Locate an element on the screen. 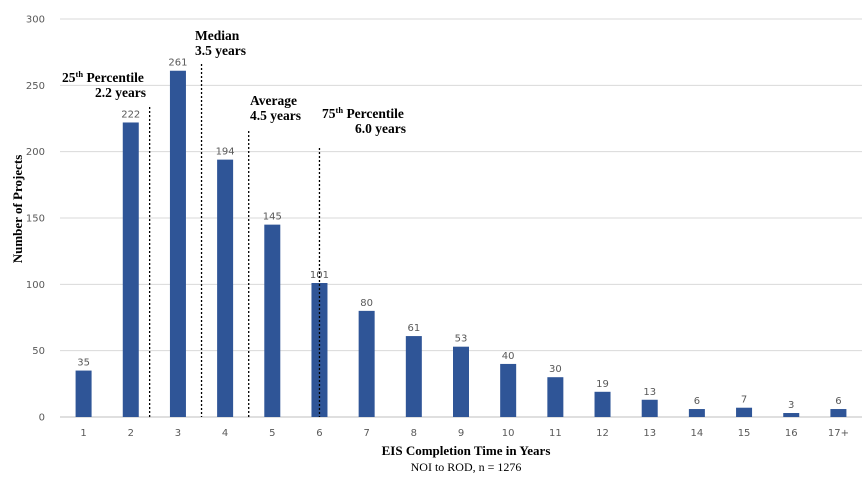 This screenshot has height=487, width=867. annotation-value: 2.2 years is located at coordinates (120, 92).